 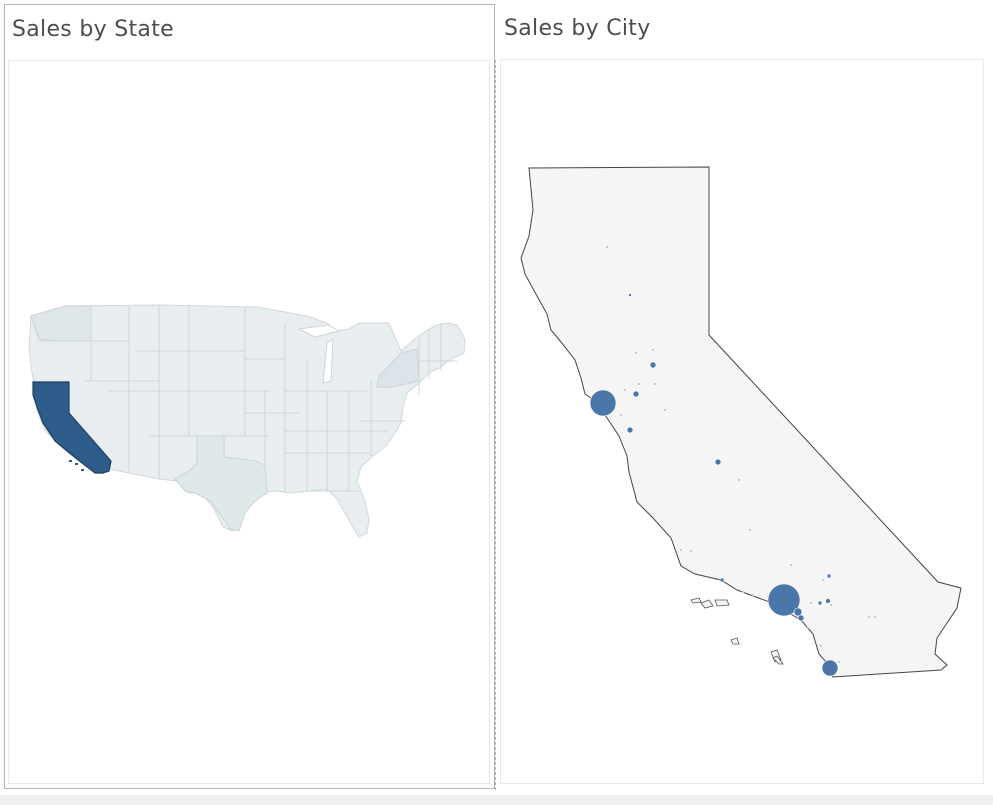 I want to click on city-dot-los-angeles, so click(x=784, y=600).